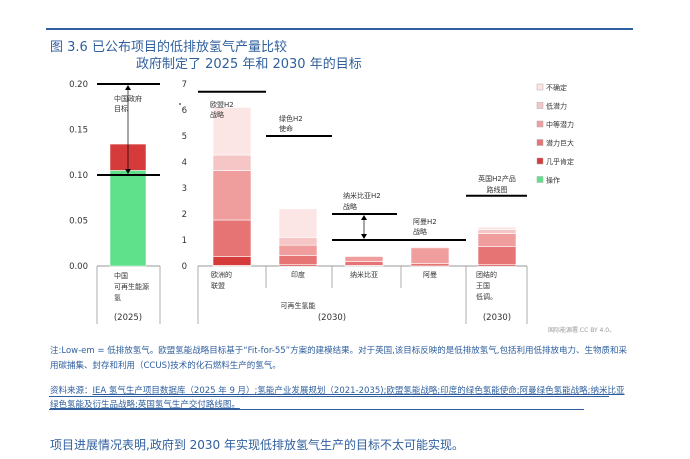 Image resolution: width=690 pixels, height=459 pixels. I want to click on right-category-label: 欧洲的联盟, so click(221, 280).